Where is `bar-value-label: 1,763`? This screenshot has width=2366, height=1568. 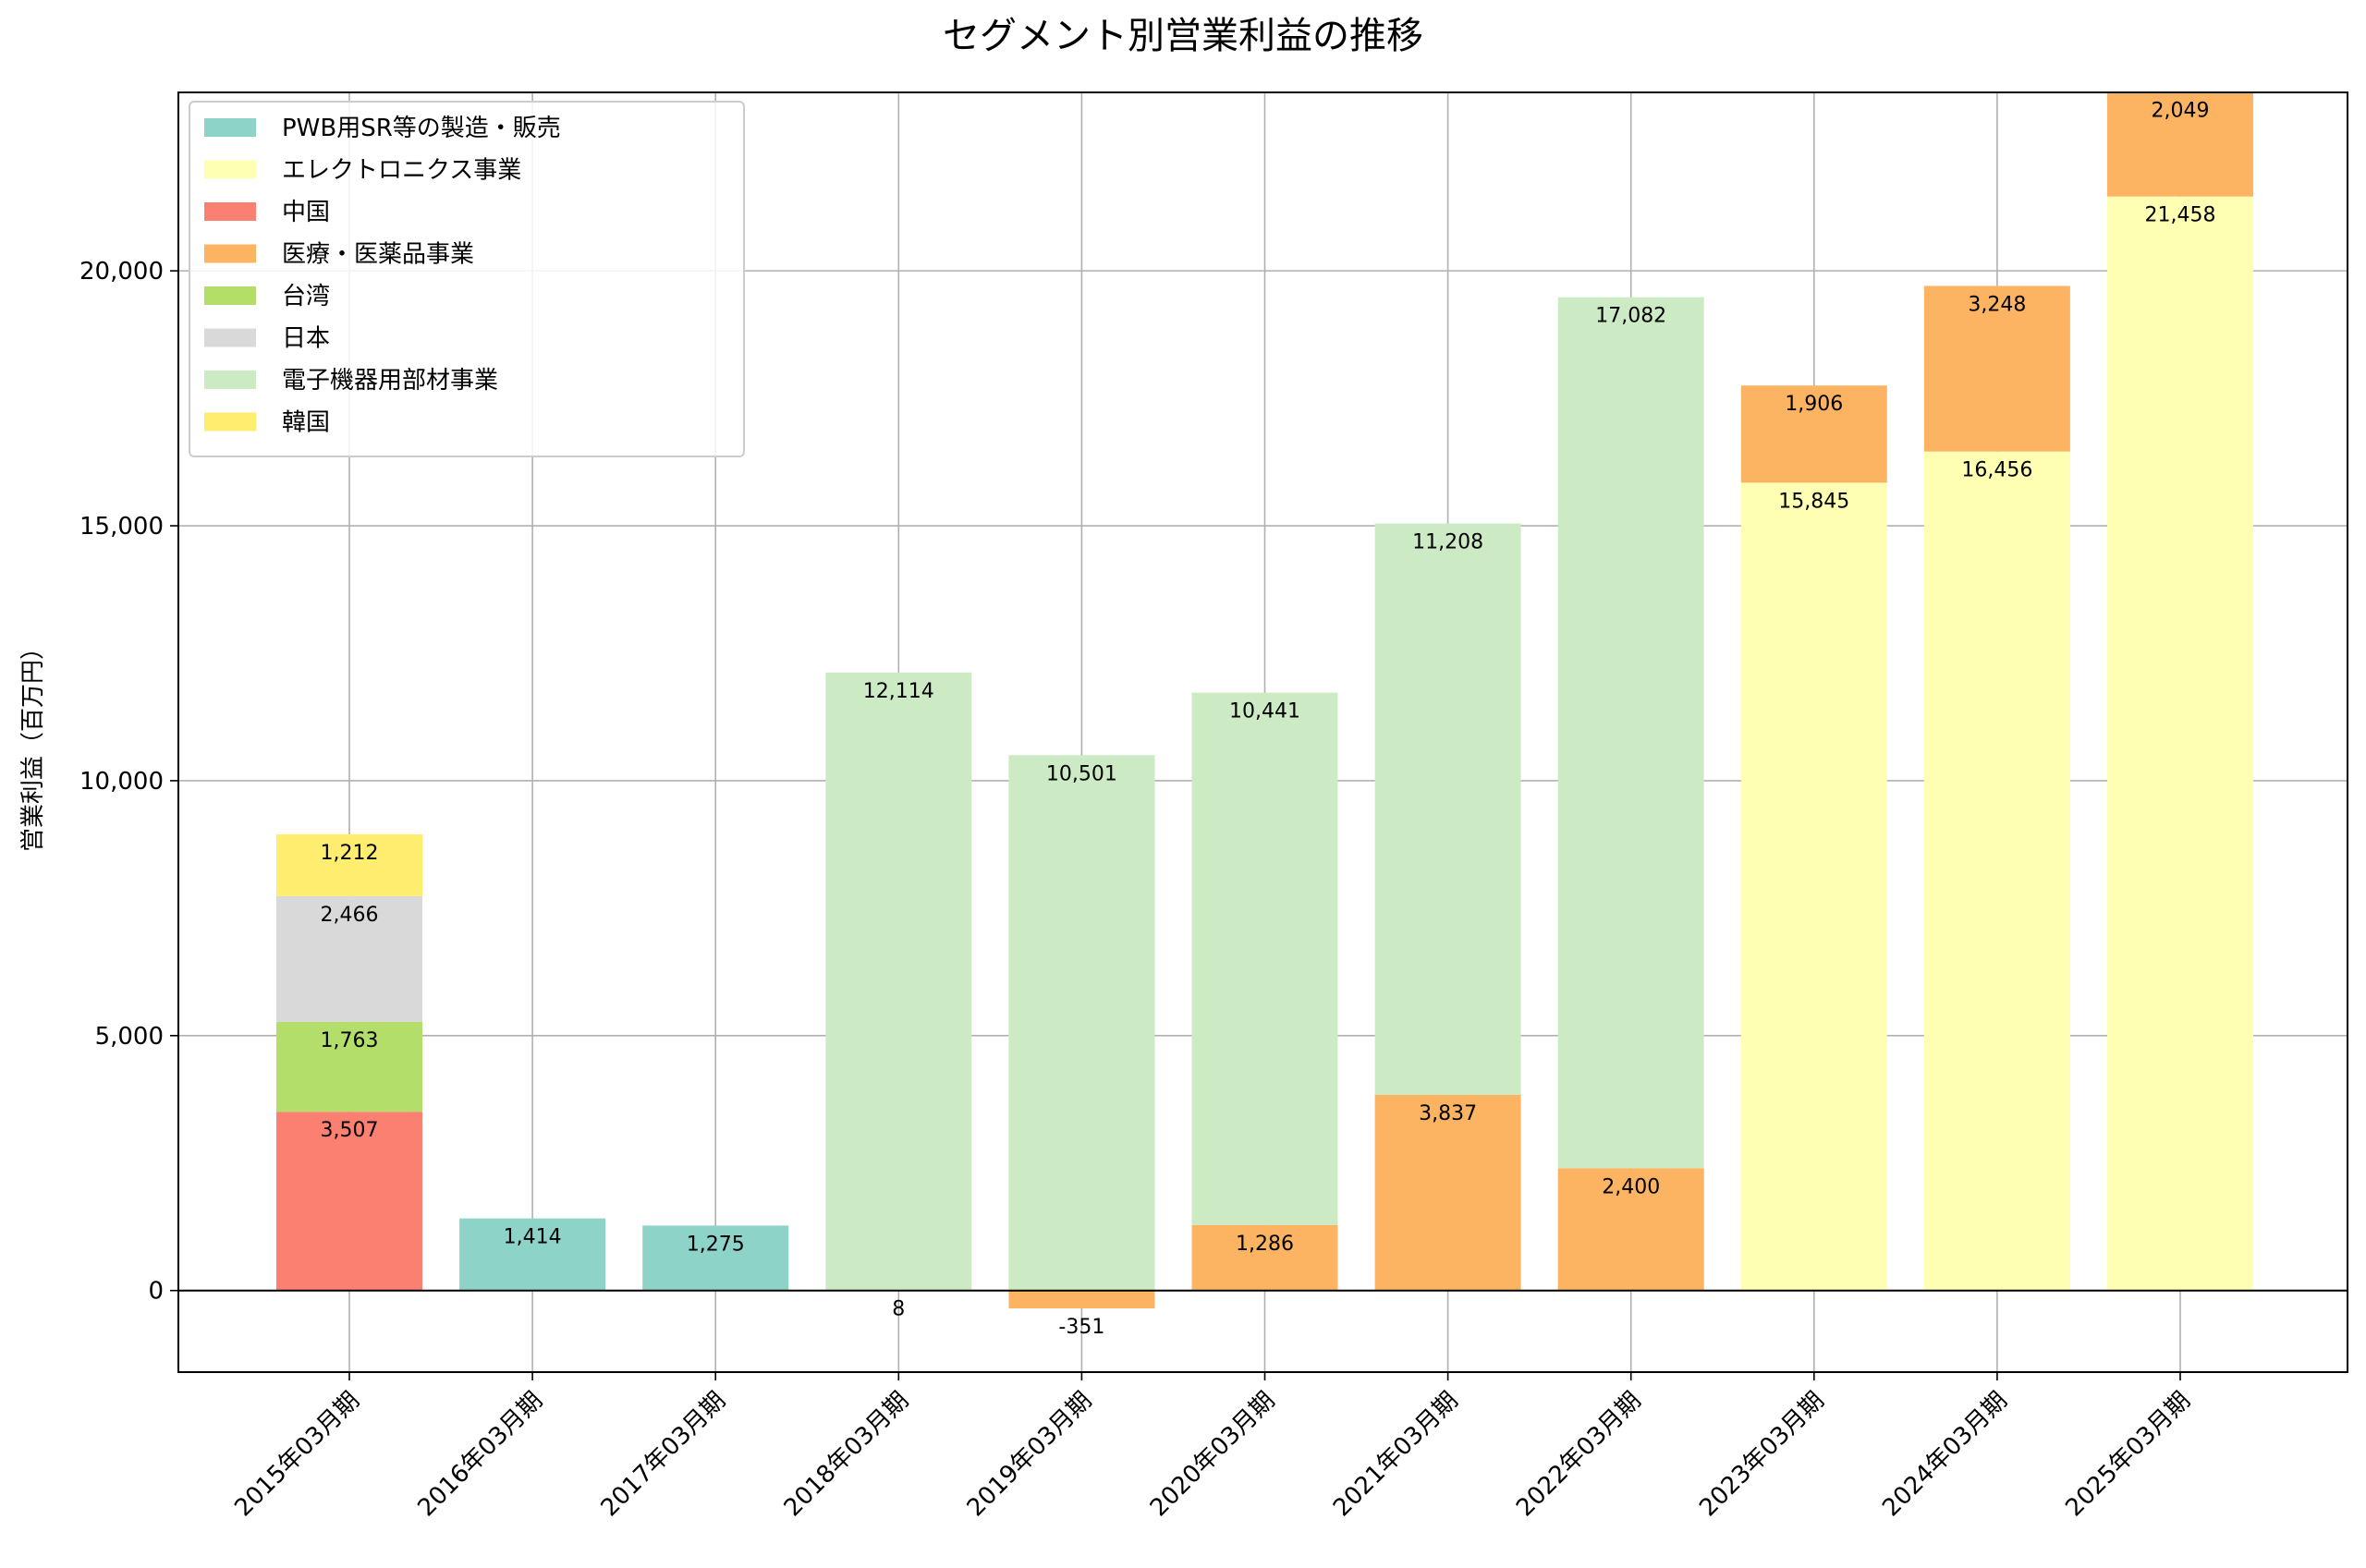 bar-value-label: 1,763 is located at coordinates (350, 1040).